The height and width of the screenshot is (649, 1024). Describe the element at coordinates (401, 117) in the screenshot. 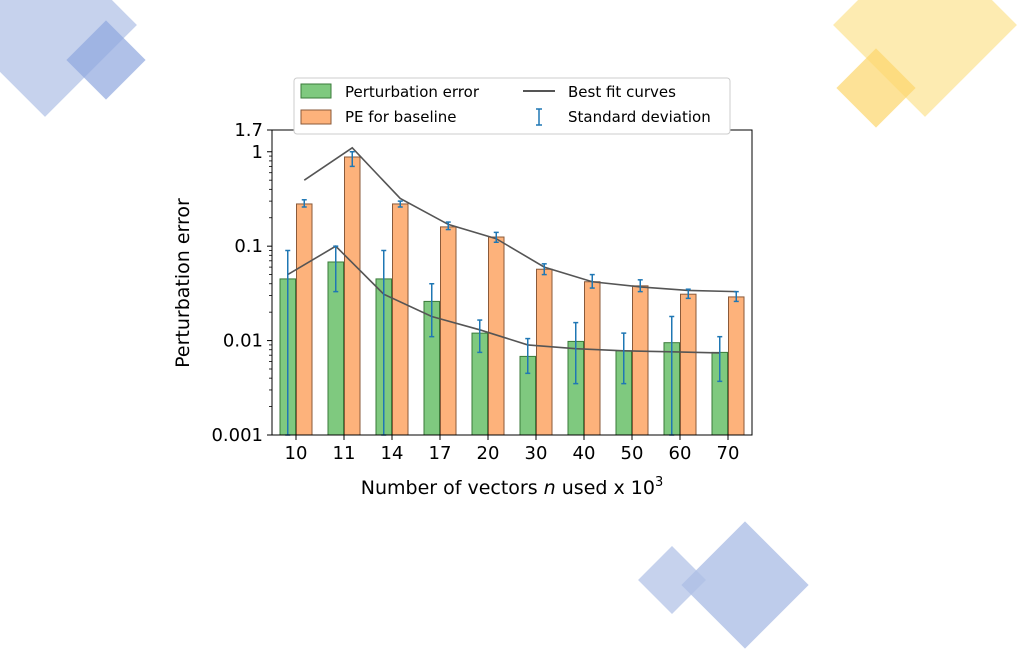

I see `legend-label-pe-baseline: PE for baseline` at that location.